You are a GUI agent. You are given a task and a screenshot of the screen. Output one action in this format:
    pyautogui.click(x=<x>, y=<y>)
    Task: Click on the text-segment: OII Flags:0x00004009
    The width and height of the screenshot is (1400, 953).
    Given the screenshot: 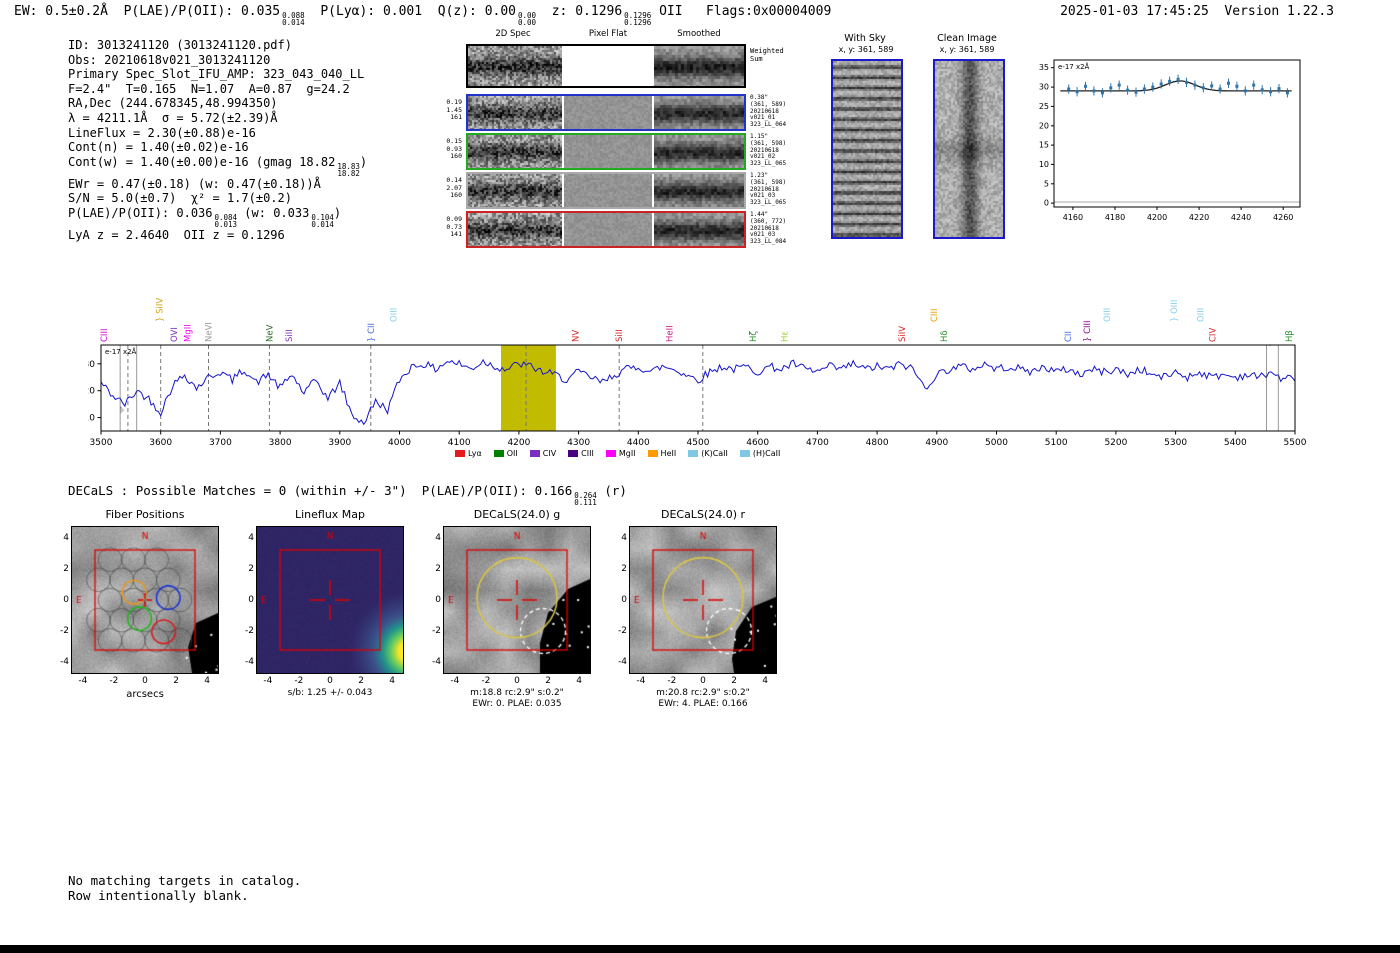 What is the action you would take?
    pyautogui.click(x=741, y=11)
    